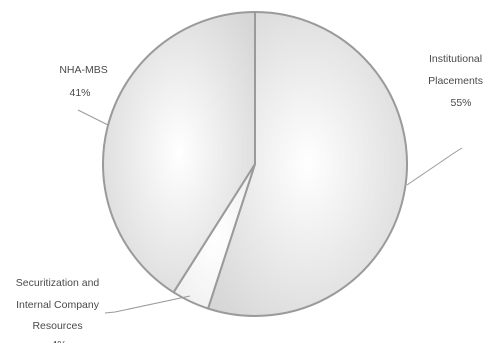 This screenshot has width=494, height=343. What do you see at coordinates (83, 70) in the screenshot?
I see `label-nha-mbs-line1: NHA-MBS` at bounding box center [83, 70].